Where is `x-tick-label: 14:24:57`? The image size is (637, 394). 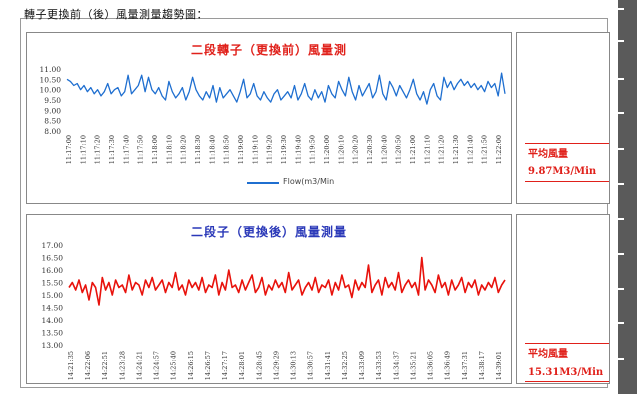 x-tick-label: 14:24:57 is located at coordinates (157, 365).